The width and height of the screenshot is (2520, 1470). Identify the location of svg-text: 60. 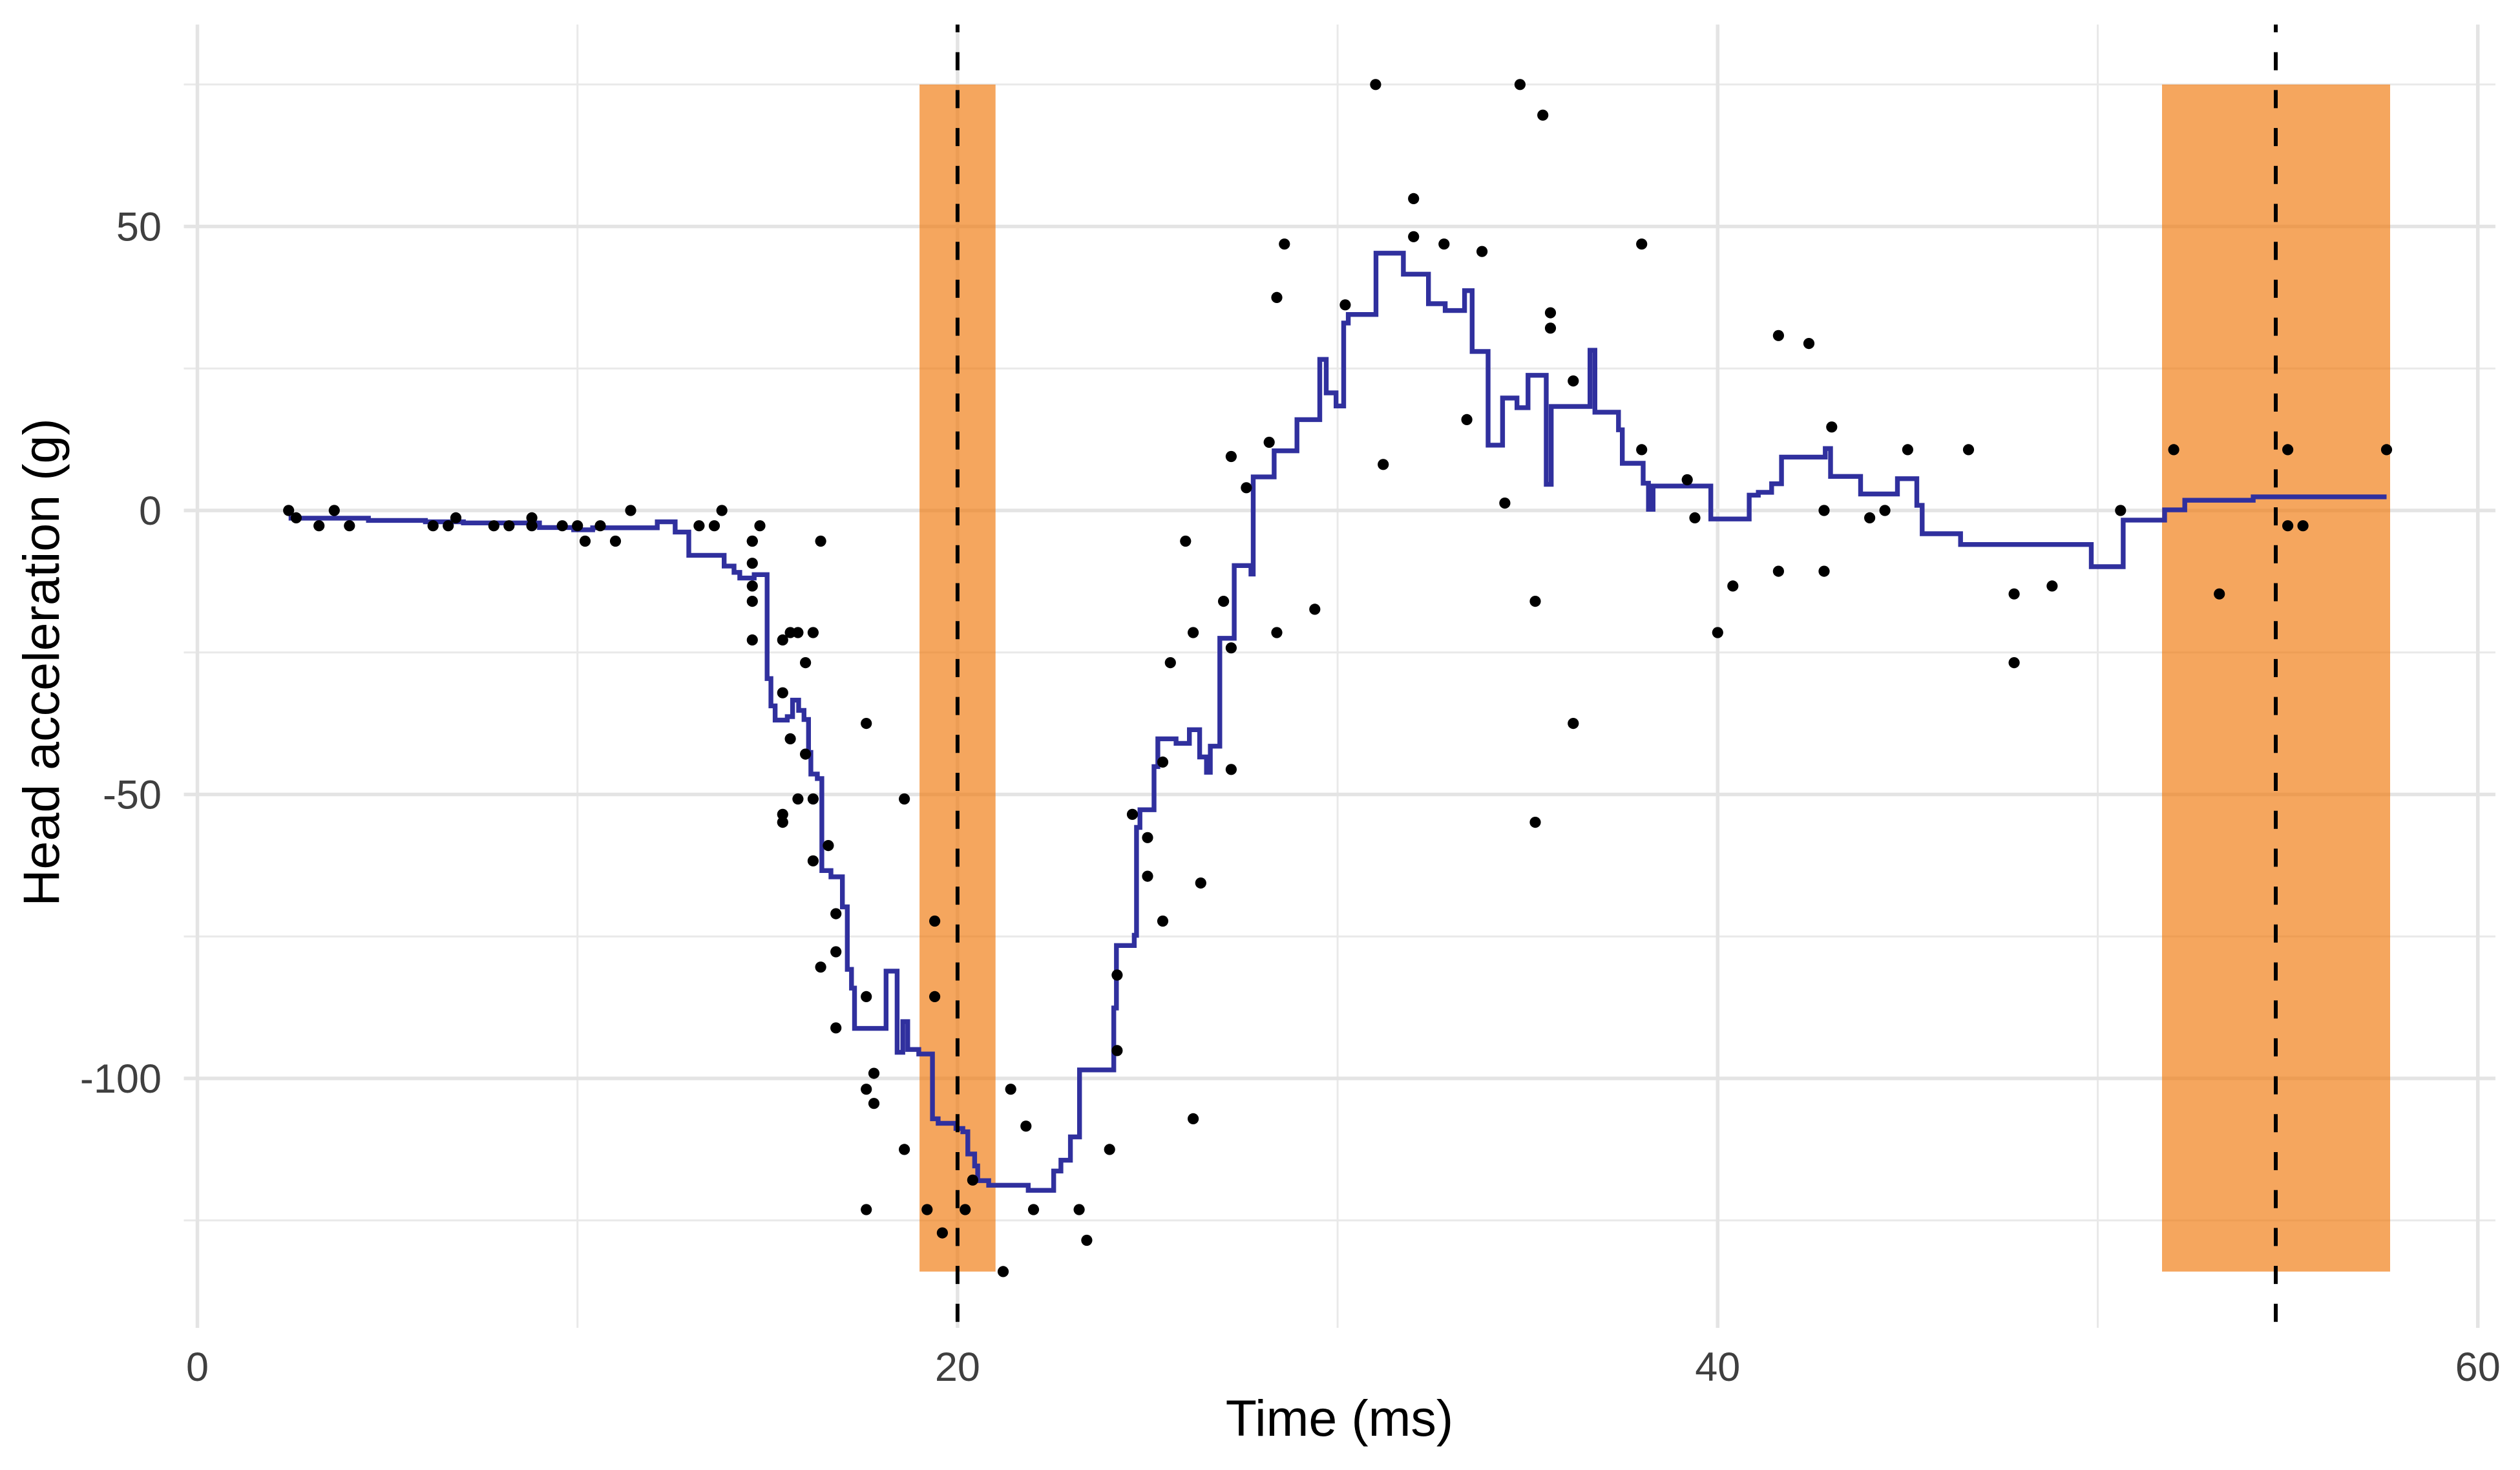
(2478, 1368).